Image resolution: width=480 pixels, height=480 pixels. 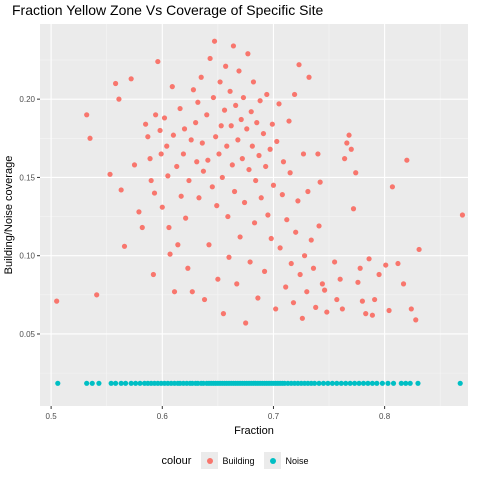 I want to click on legend-key-noise, so click(x=273, y=460).